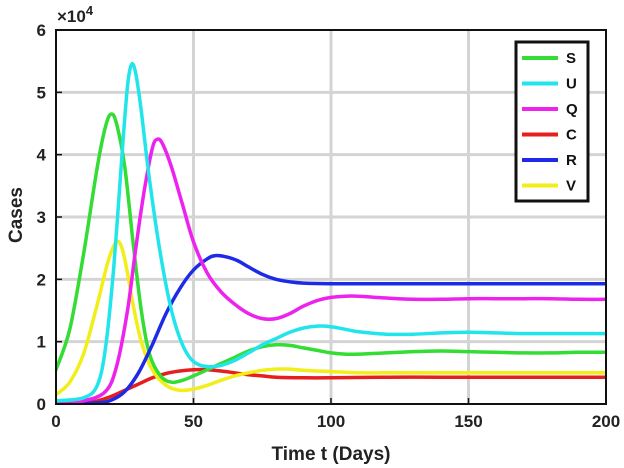 The width and height of the screenshot is (624, 468). Describe the element at coordinates (42, 155) in the screenshot. I see `y-tick-label: 4` at that location.